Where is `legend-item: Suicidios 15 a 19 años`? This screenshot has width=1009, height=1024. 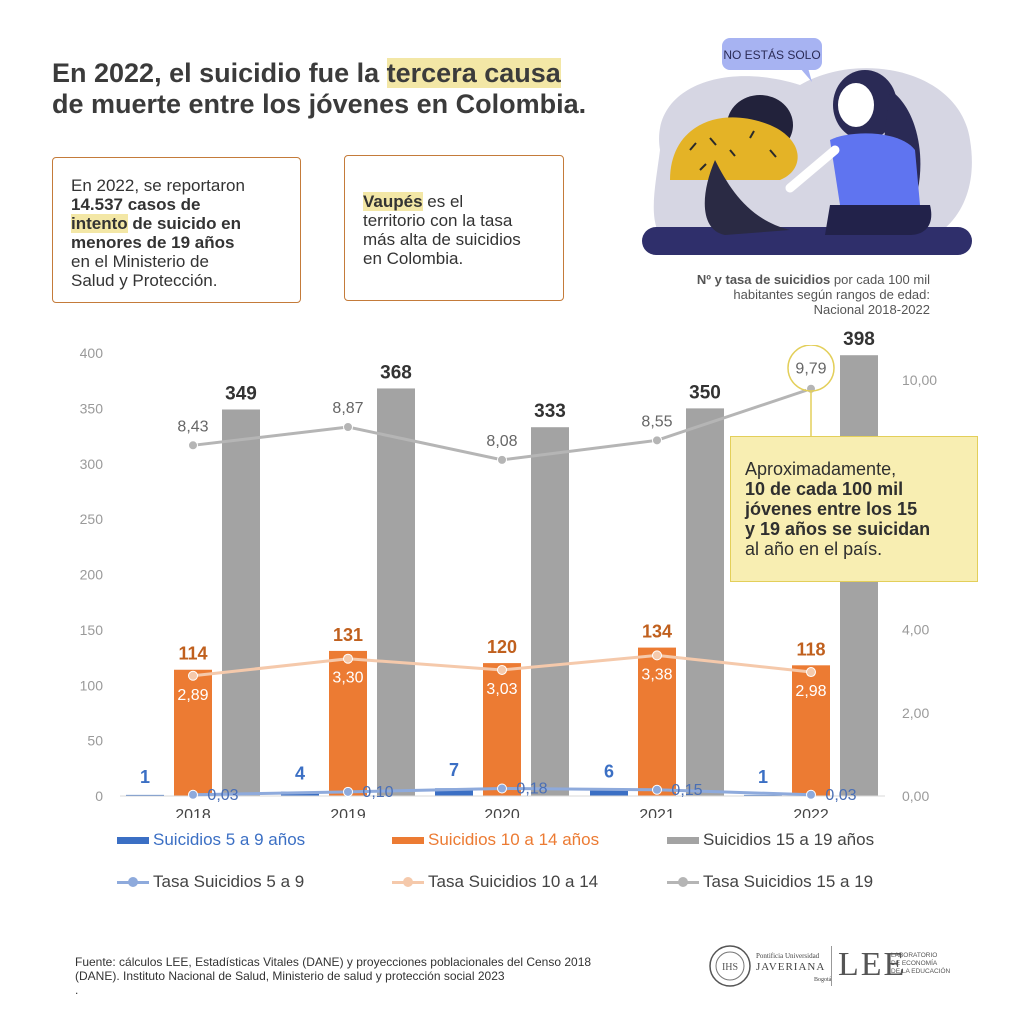
legend-item: Suicidios 15 a 19 años is located at coordinates (770, 840).